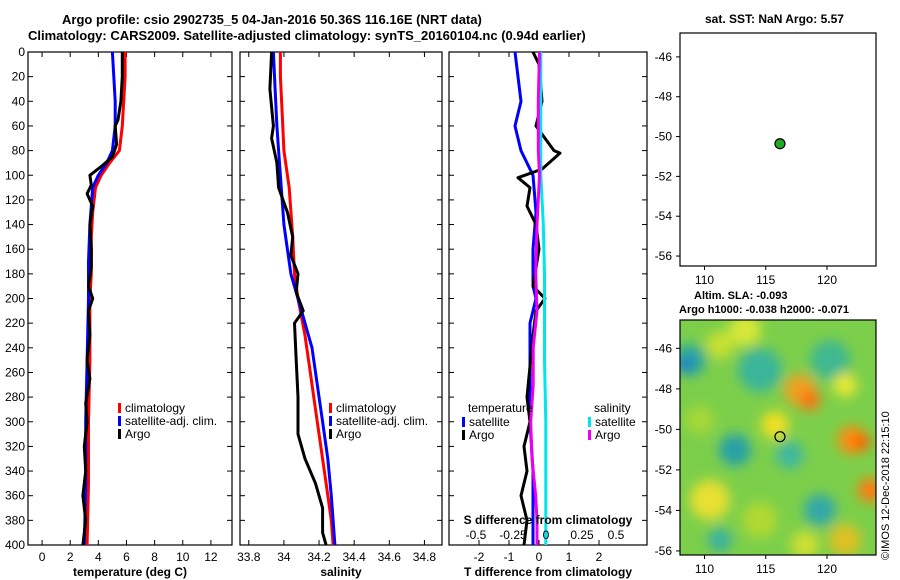 The width and height of the screenshot is (900, 580). I want to click on x-tick-label: 8, so click(154, 557).